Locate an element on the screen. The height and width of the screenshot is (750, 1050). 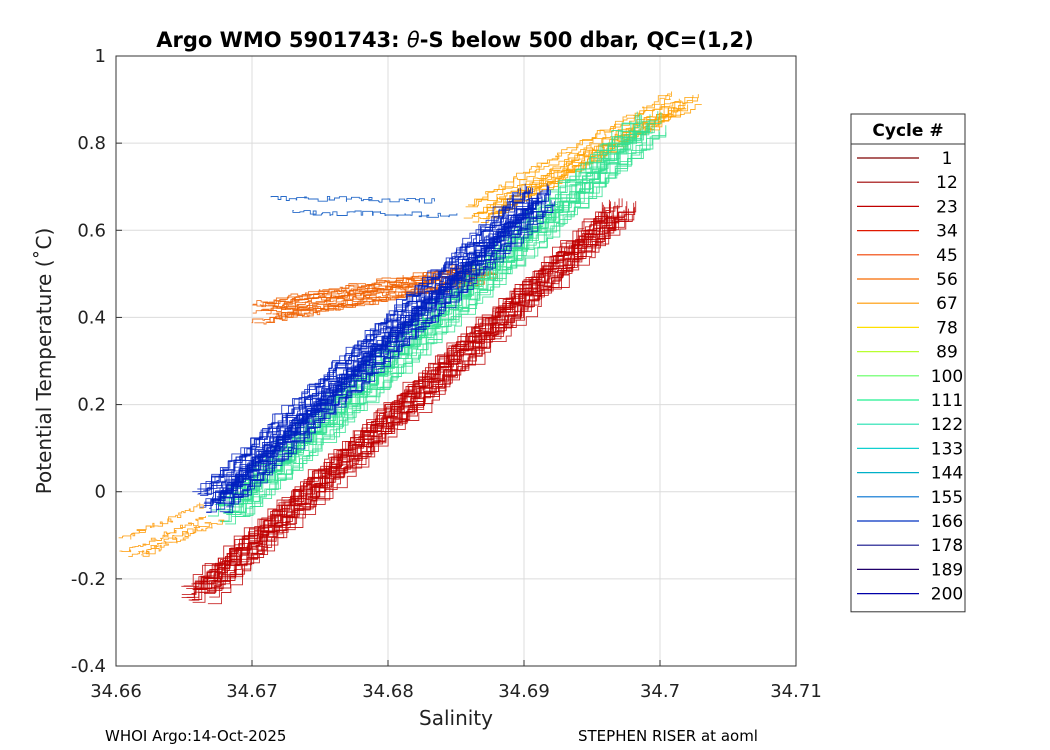
y-tick-label: -0.2 is located at coordinates (88, 579).